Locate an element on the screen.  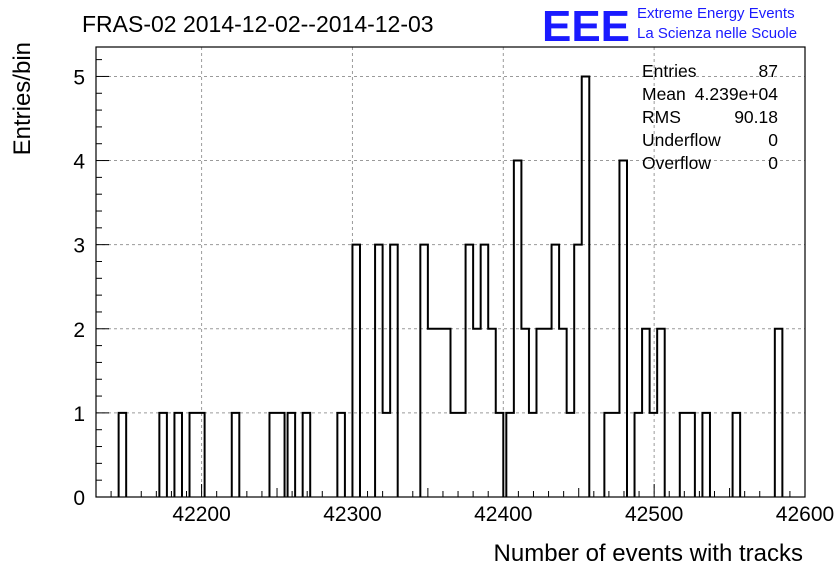
logo-line-2: La Scienza nelle Scuole is located at coordinates (717, 33).